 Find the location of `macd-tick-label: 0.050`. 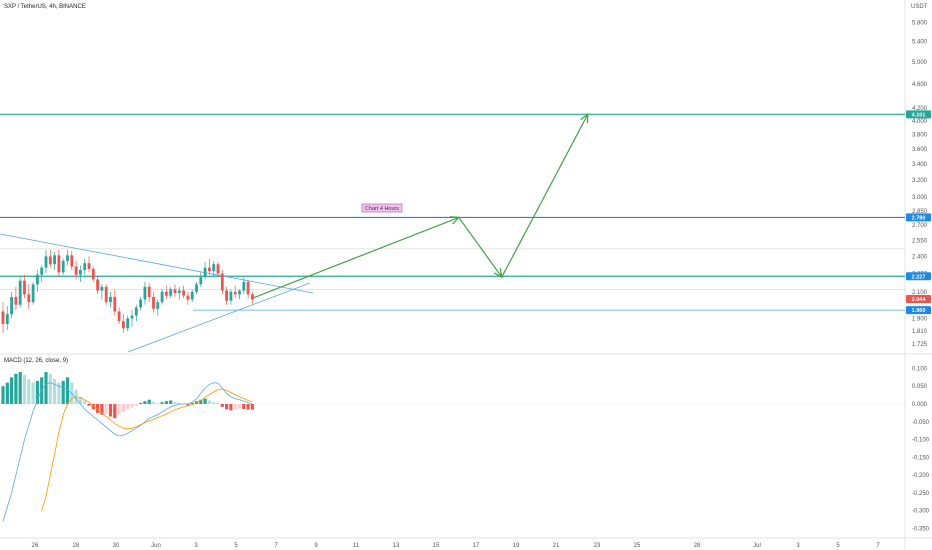

macd-tick-label: 0.050 is located at coordinates (920, 387).